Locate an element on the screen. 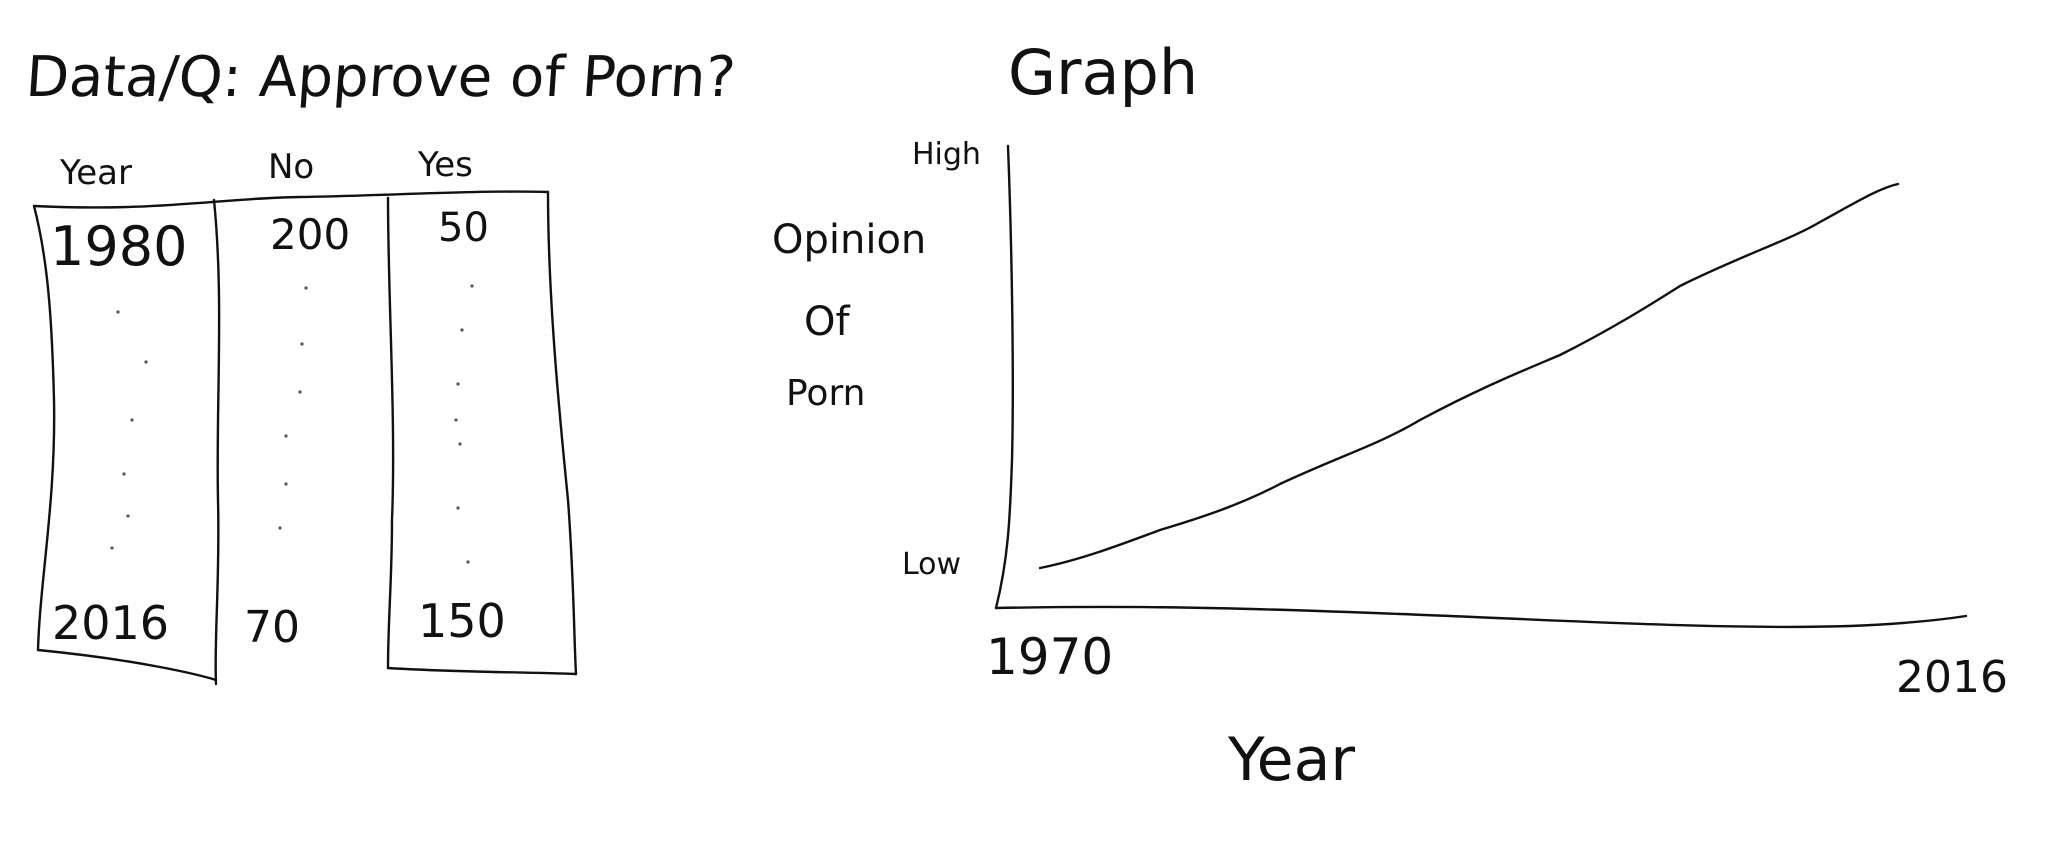  y-axis-high-label: High is located at coordinates (946, 154).